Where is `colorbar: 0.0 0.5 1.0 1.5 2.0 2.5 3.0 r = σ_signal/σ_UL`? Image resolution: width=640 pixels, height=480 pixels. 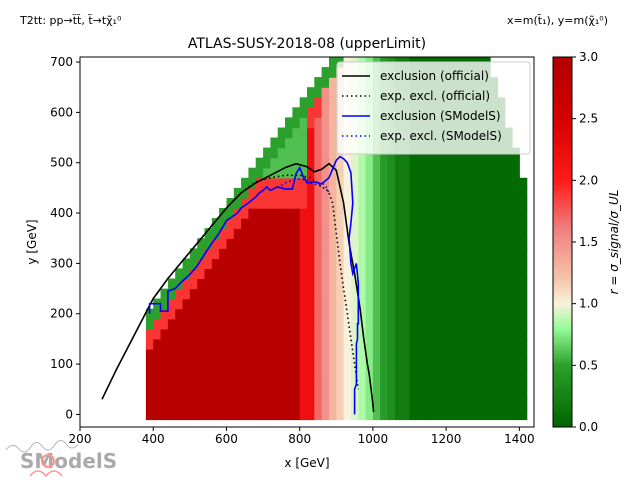
colorbar: 0.0 0.5 1.0 1.5 2.0 2.5 3.0 r = σ_signal/σ_UL is located at coordinates (586, 242).